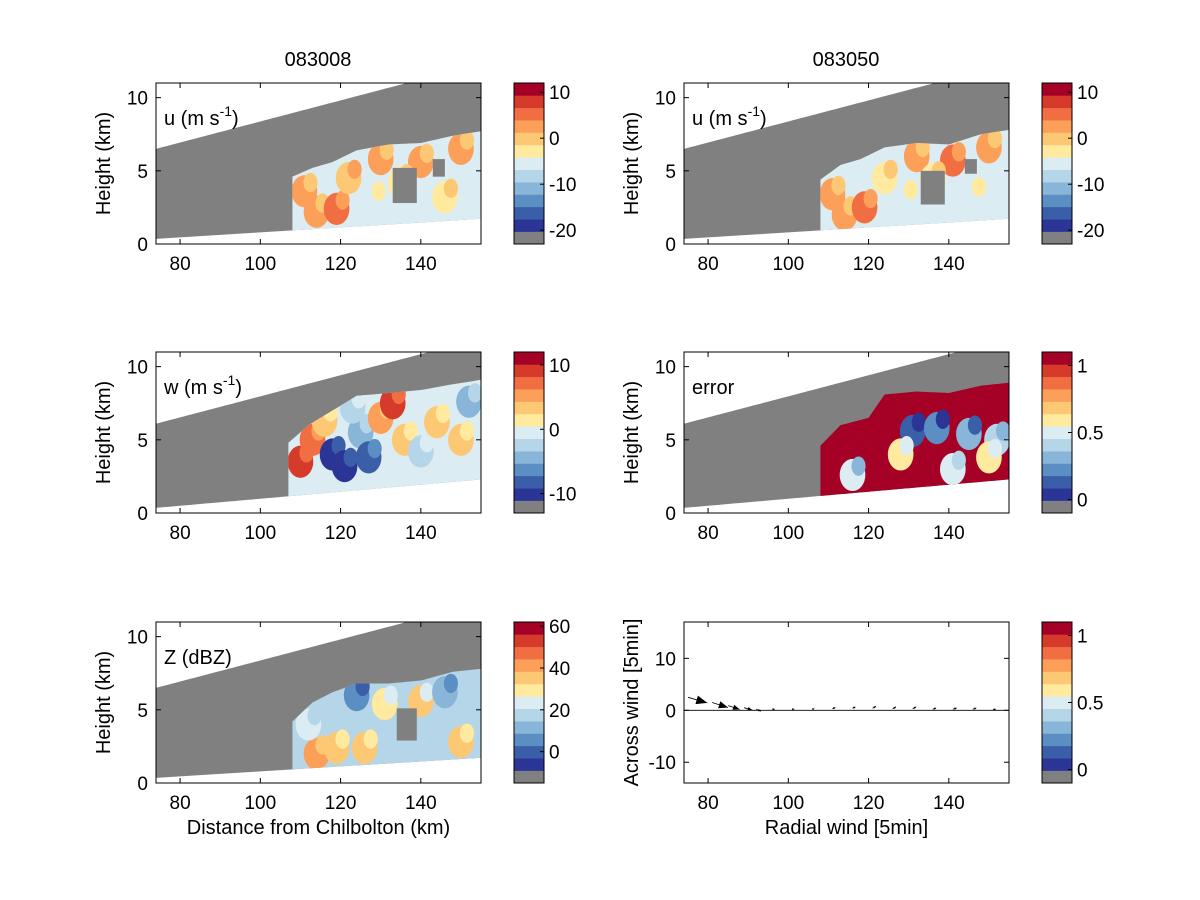 The width and height of the screenshot is (1200, 900). I want to click on colorbar: 10.50, so click(1072, 432).